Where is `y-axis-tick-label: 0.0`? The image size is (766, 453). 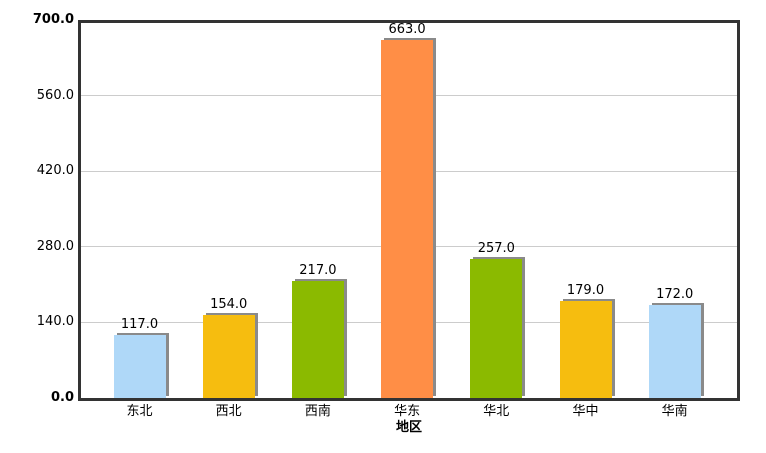 y-axis-tick-label: 0.0 is located at coordinates (62, 397).